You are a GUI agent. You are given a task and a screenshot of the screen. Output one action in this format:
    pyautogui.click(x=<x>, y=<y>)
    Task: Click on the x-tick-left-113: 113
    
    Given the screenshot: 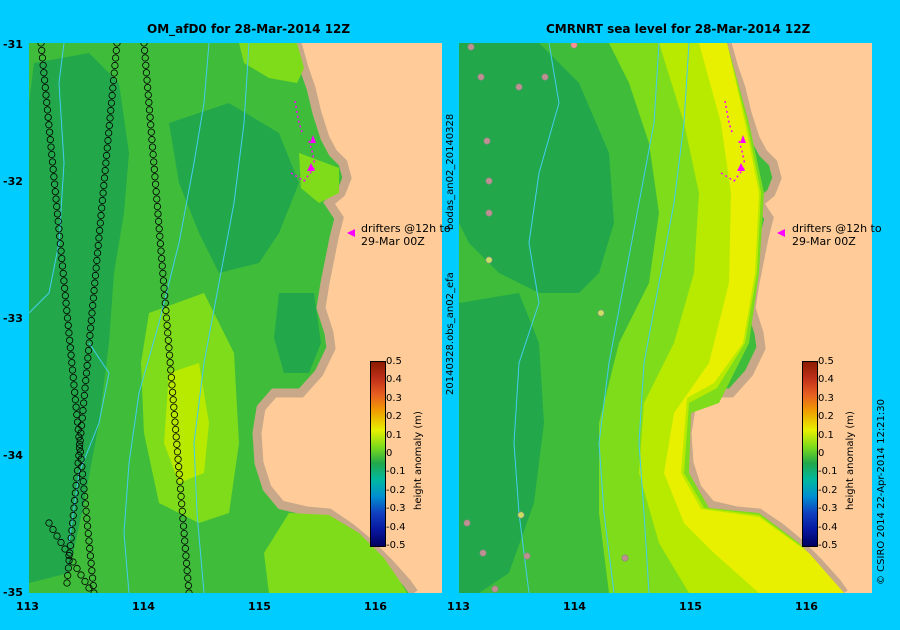 What is the action you would take?
    pyautogui.click(x=27, y=606)
    